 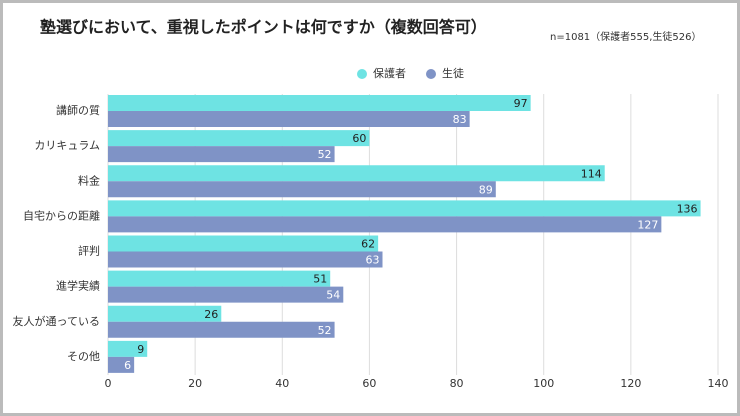 What do you see at coordinates (359, 138) in the screenshot?
I see `value-label: 60` at bounding box center [359, 138].